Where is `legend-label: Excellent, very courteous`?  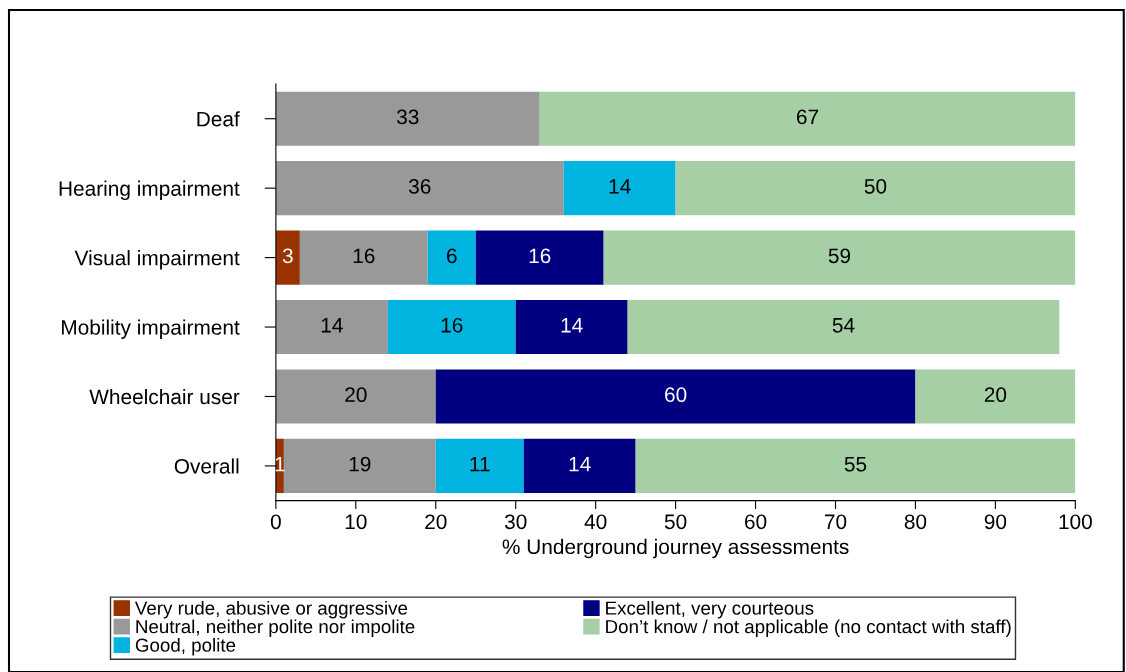 legend-label: Excellent, very courteous is located at coordinates (710, 610).